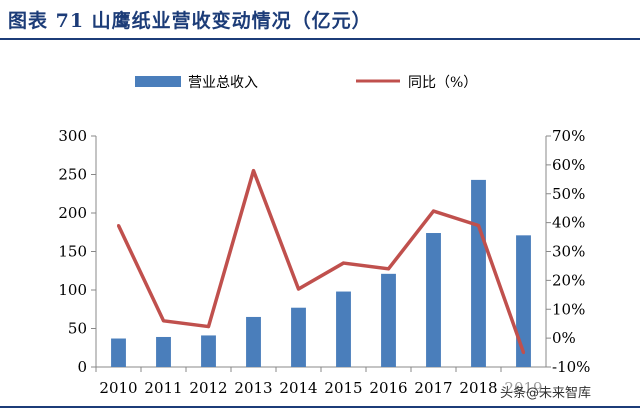 The height and width of the screenshot is (413, 640). I want to click on x-tick-label: 2010, so click(118, 388).